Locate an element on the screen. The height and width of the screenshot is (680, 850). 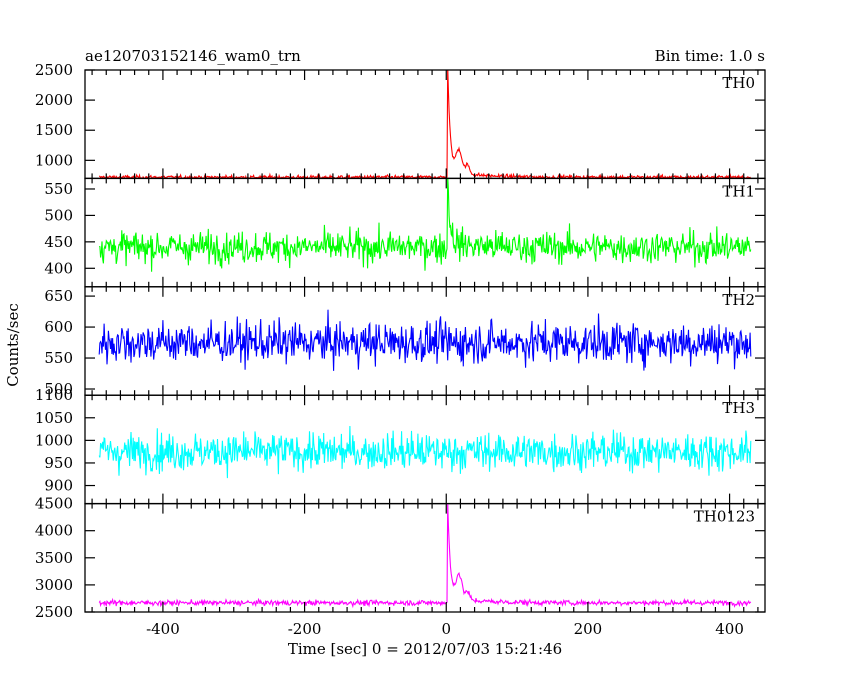
y-tick-label: 950 is located at coordinates (58, 463).